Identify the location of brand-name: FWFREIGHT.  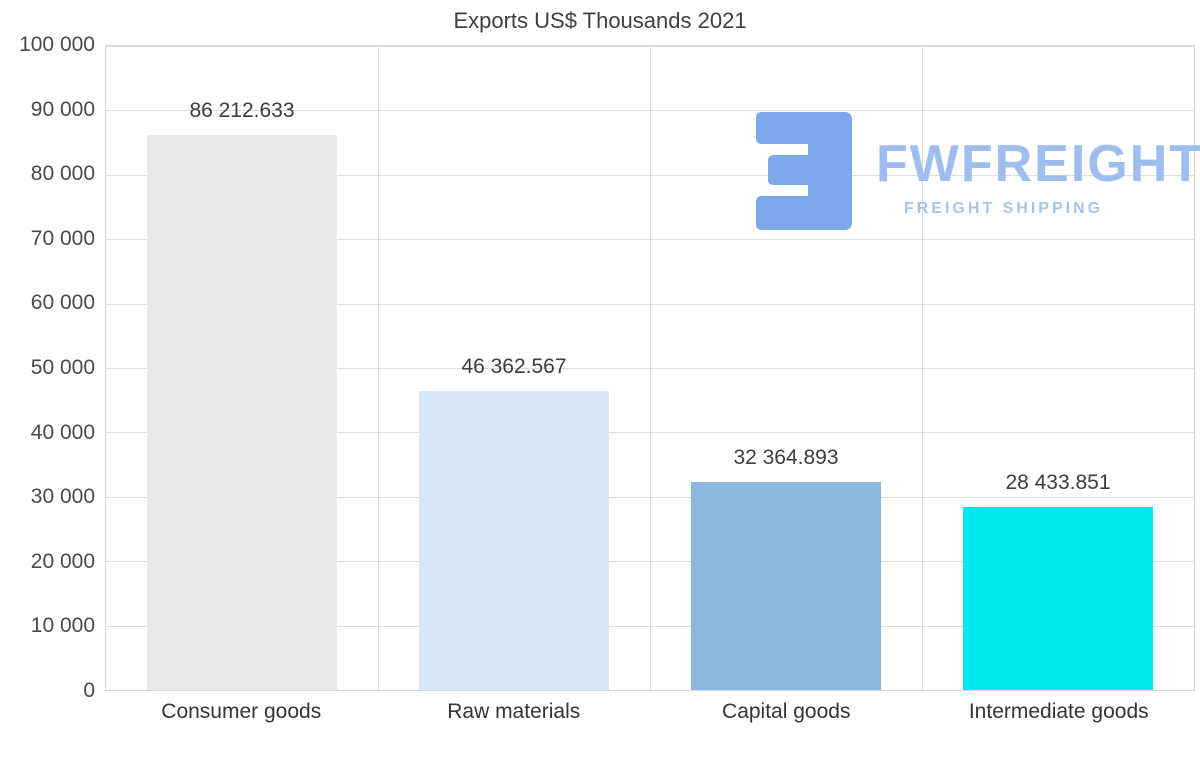
(1038, 164).